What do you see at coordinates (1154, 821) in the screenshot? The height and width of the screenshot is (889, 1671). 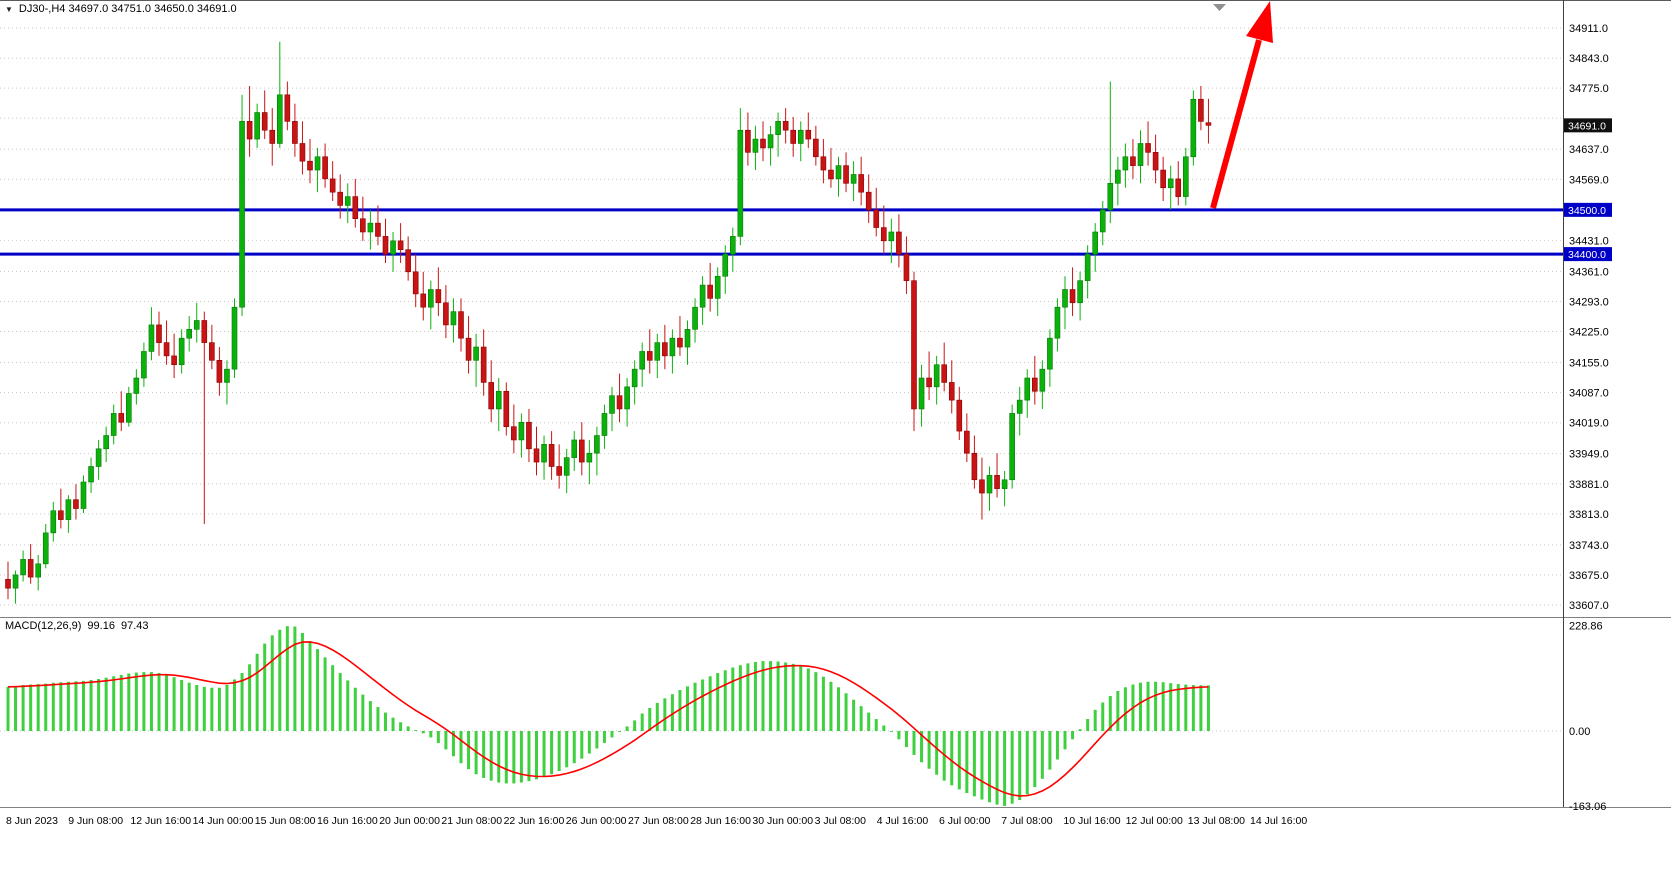 I see `svg-text: 12 Jul 00:00` at bounding box center [1154, 821].